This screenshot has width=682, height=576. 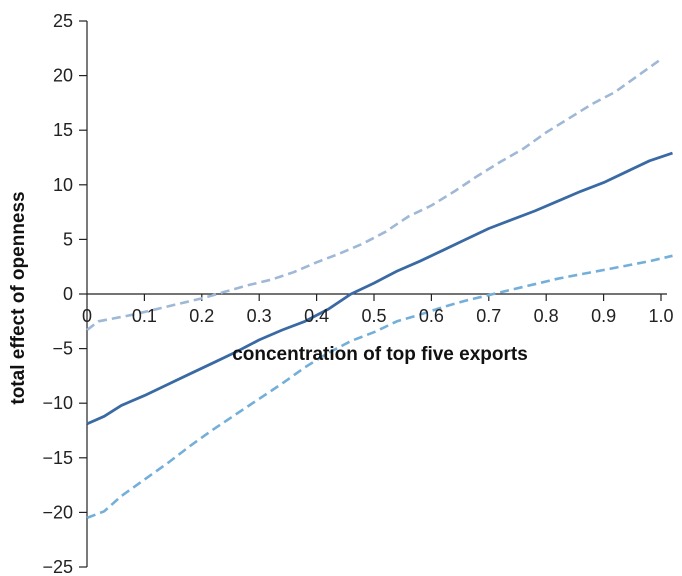 I want to click on x-tick-label: 0.3, so click(x=259, y=316).